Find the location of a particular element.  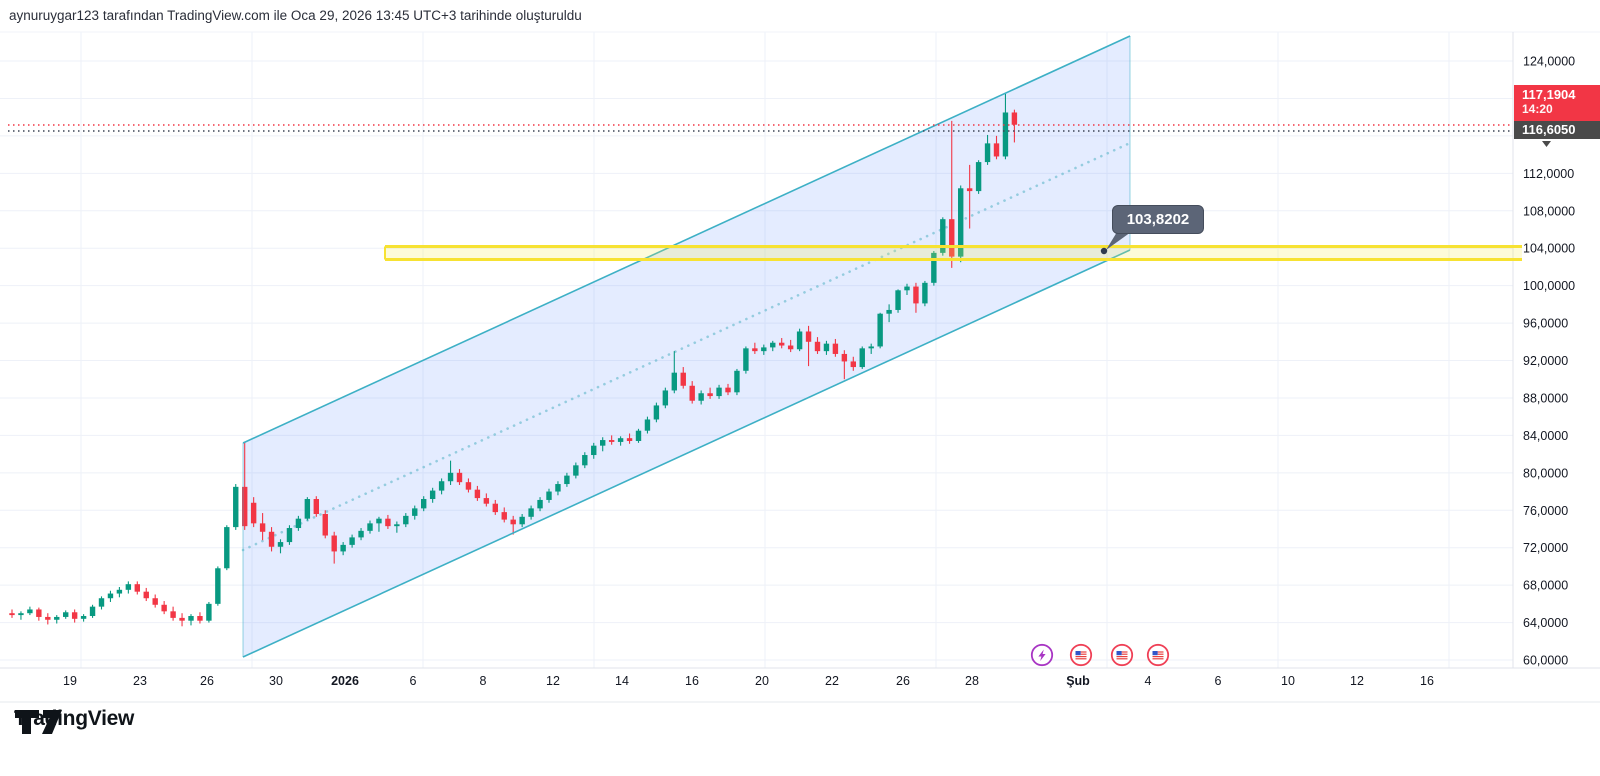

time-axis-label: 8 is located at coordinates (483, 681).